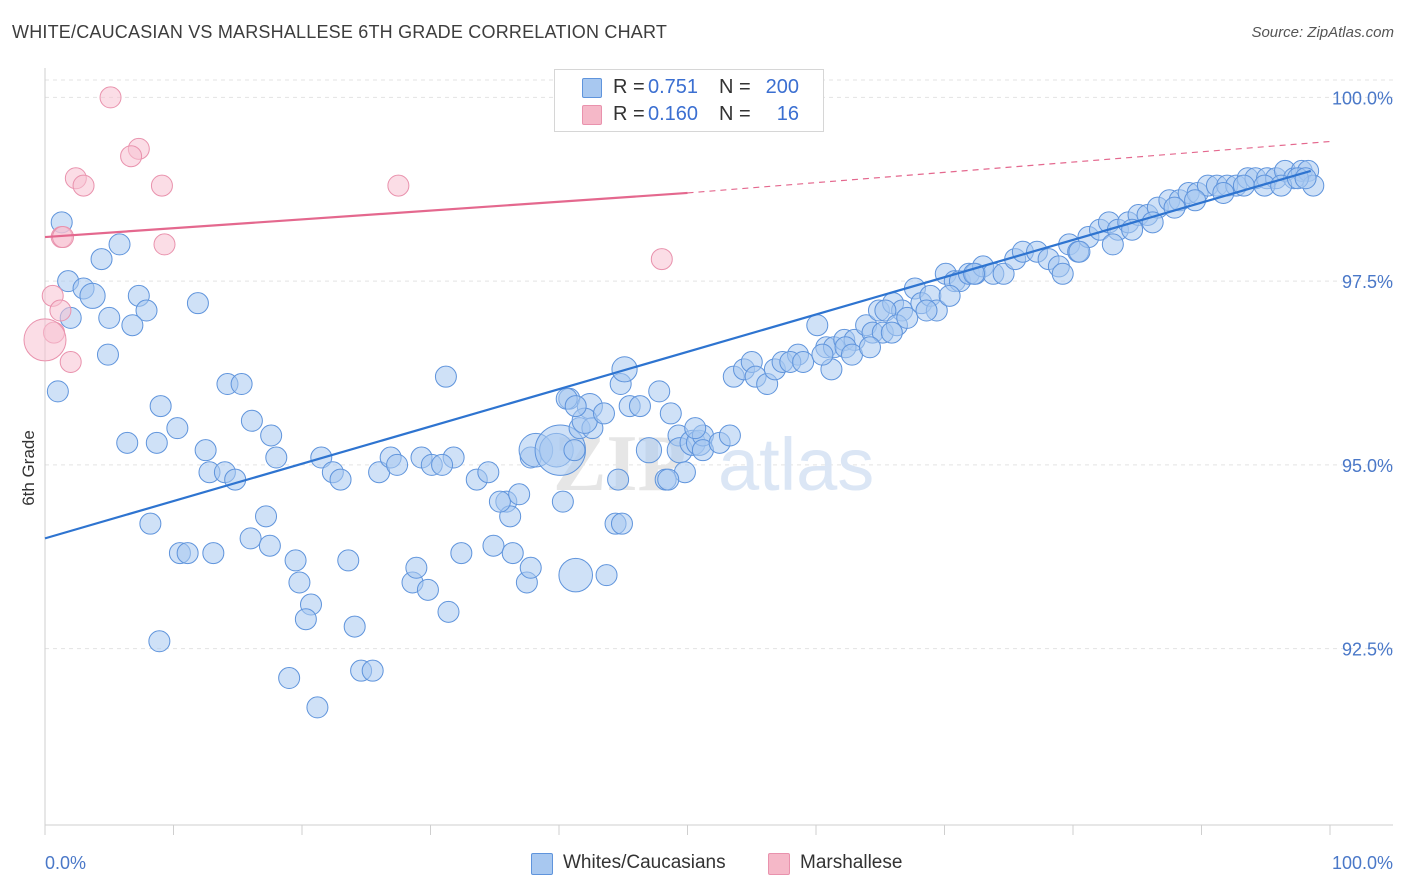 The height and width of the screenshot is (892, 1406). Describe the element at coordinates (629, 114) in the screenshot. I see `legend-r-label: R =` at that location.